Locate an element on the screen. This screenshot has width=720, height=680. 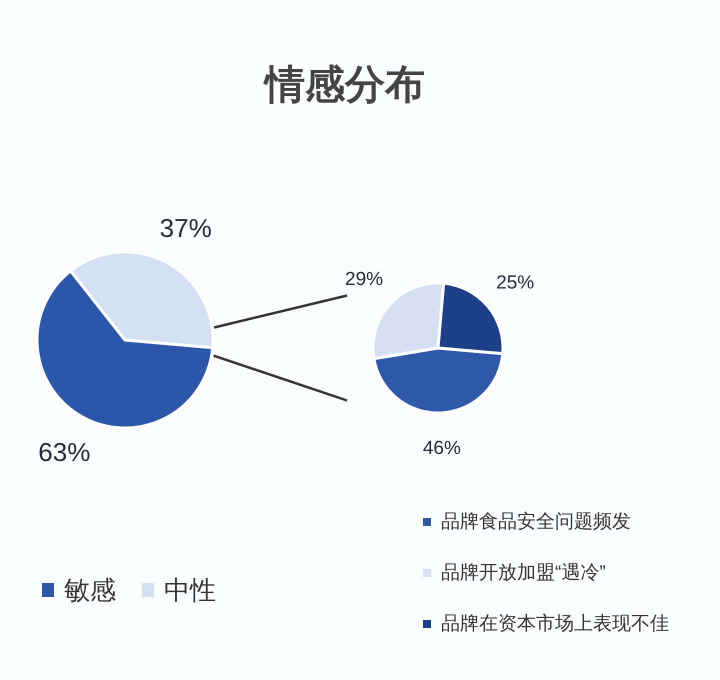
data-label: 25% is located at coordinates (515, 283).